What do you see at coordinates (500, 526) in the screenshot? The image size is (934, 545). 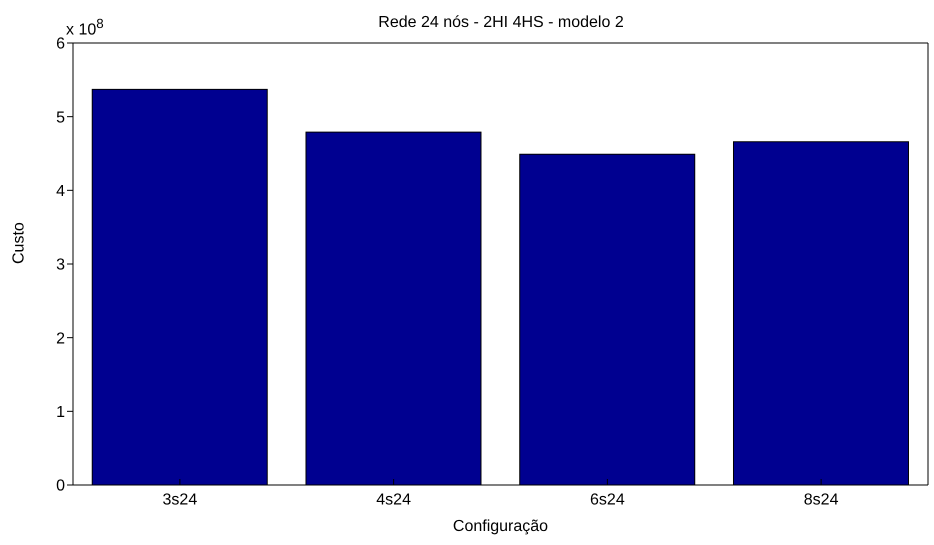 I see `x-axis-title: Configuração` at bounding box center [500, 526].